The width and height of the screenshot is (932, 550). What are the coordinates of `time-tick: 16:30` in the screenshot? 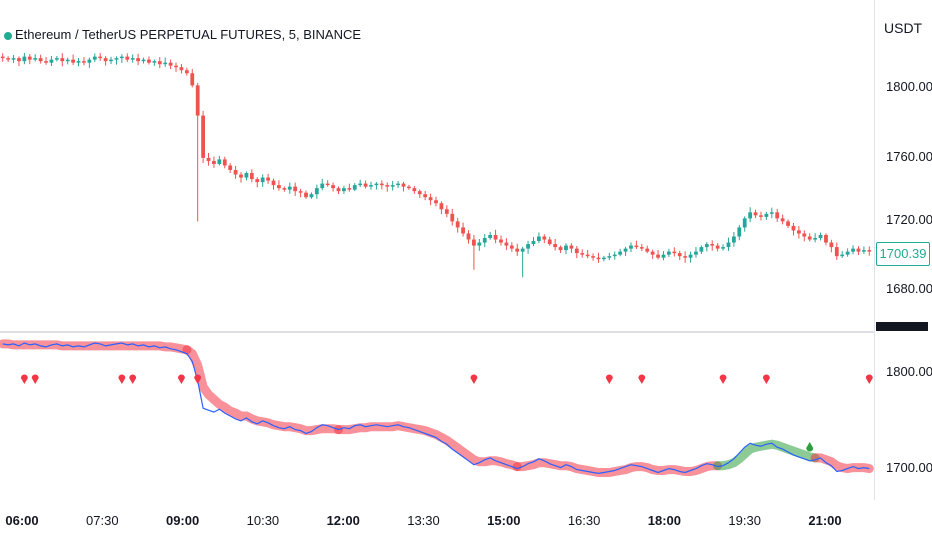 It's located at (584, 520).